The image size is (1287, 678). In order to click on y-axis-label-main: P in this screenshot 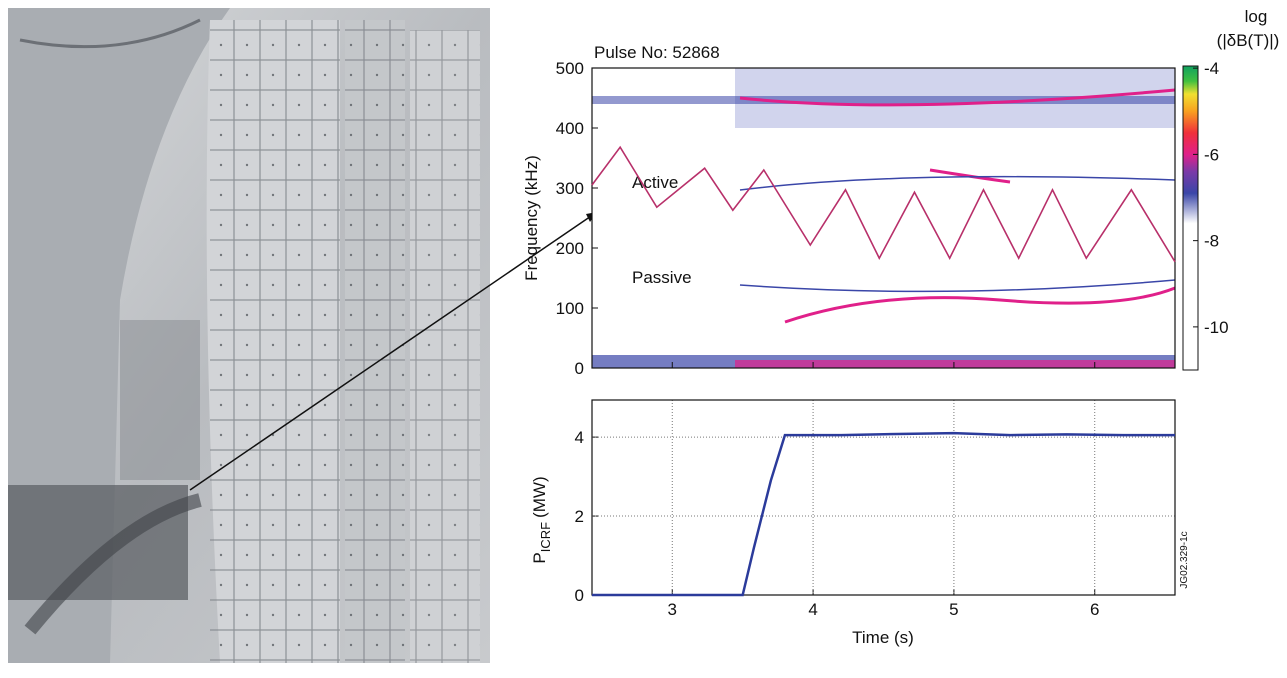, I will do `click(539, 557)`.